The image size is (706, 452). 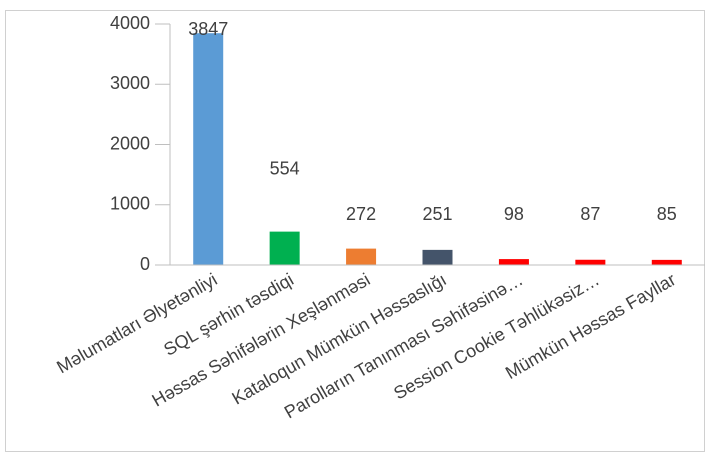 What do you see at coordinates (208, 29) in the screenshot?
I see `data-label: 3847` at bounding box center [208, 29].